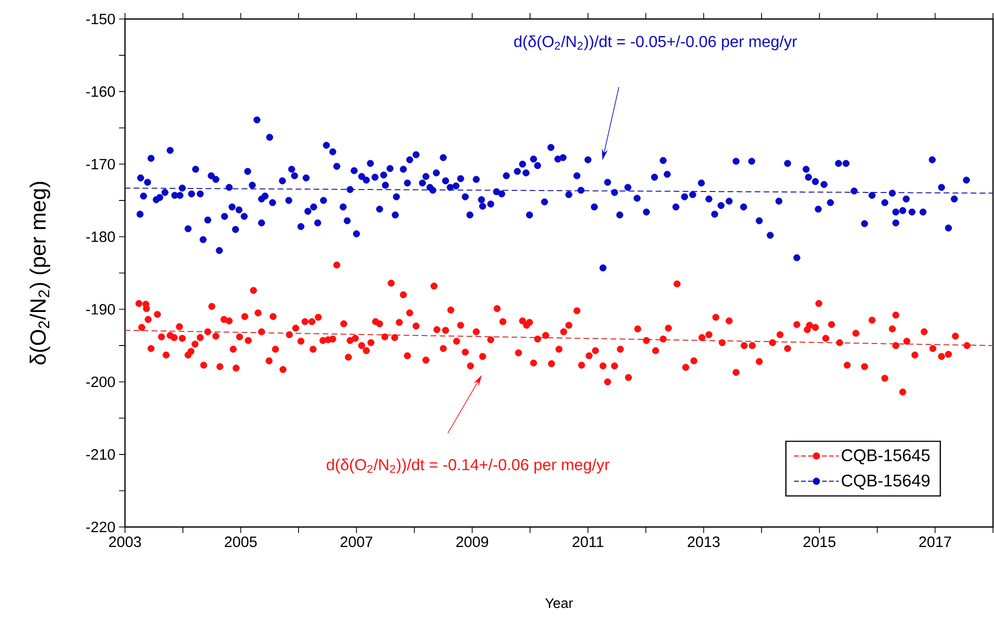 This screenshot has height=618, width=994. Describe the element at coordinates (559, 603) in the screenshot. I see `x-axis-title: Year` at that location.